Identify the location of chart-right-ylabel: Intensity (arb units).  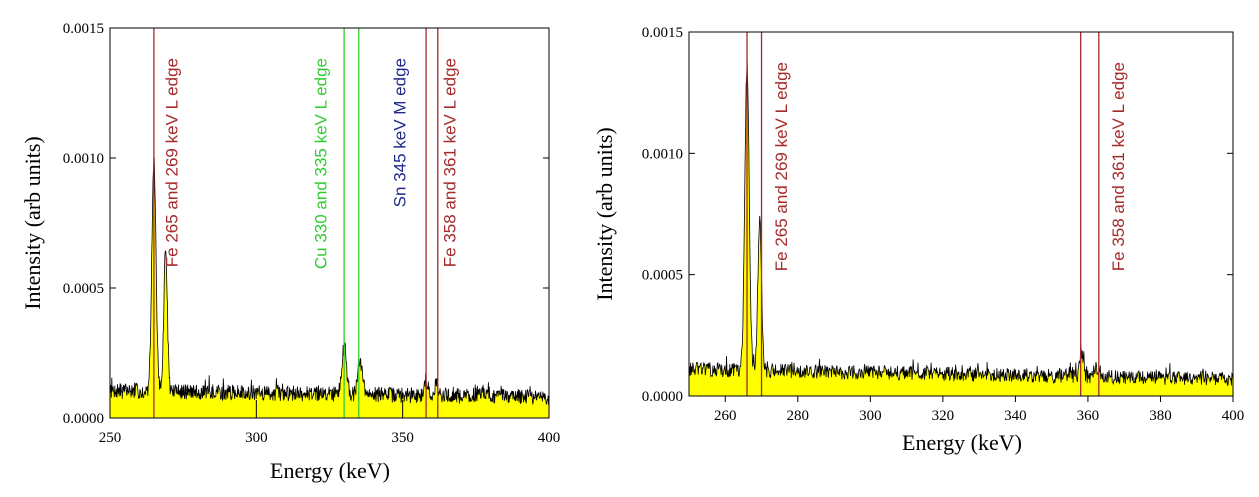
(604, 214).